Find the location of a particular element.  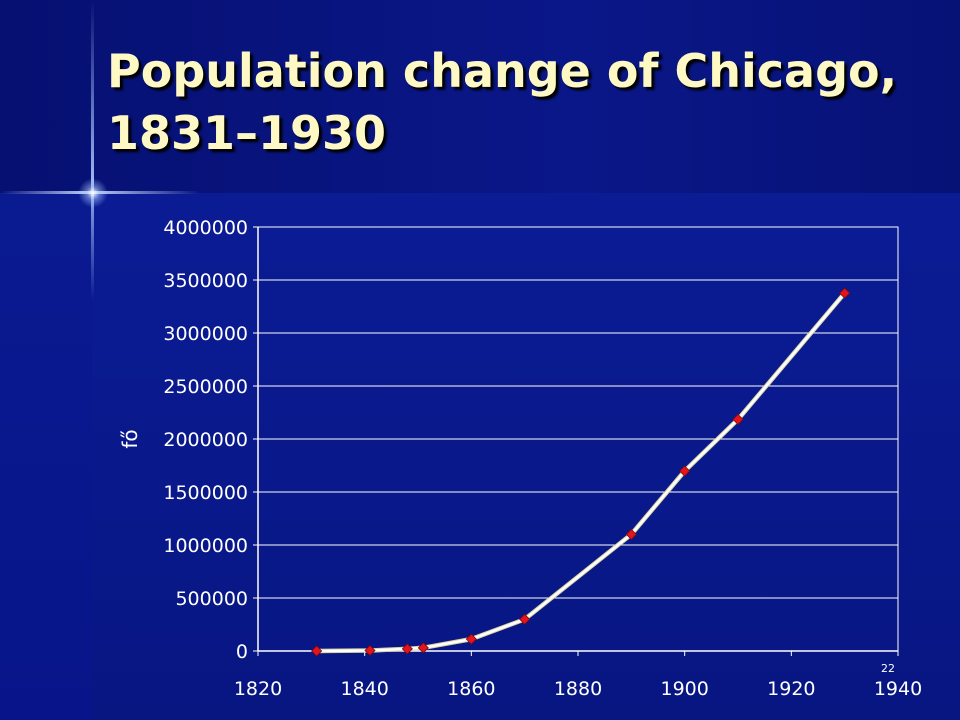

decorative-vertical-glow is located at coordinates (92, 150).